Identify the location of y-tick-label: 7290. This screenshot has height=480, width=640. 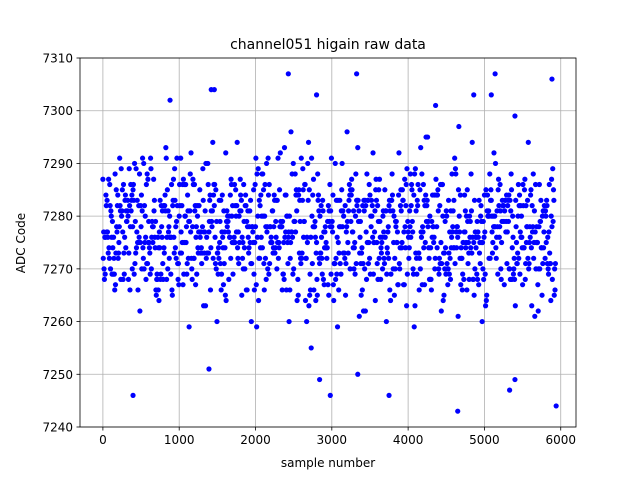
(57, 164).